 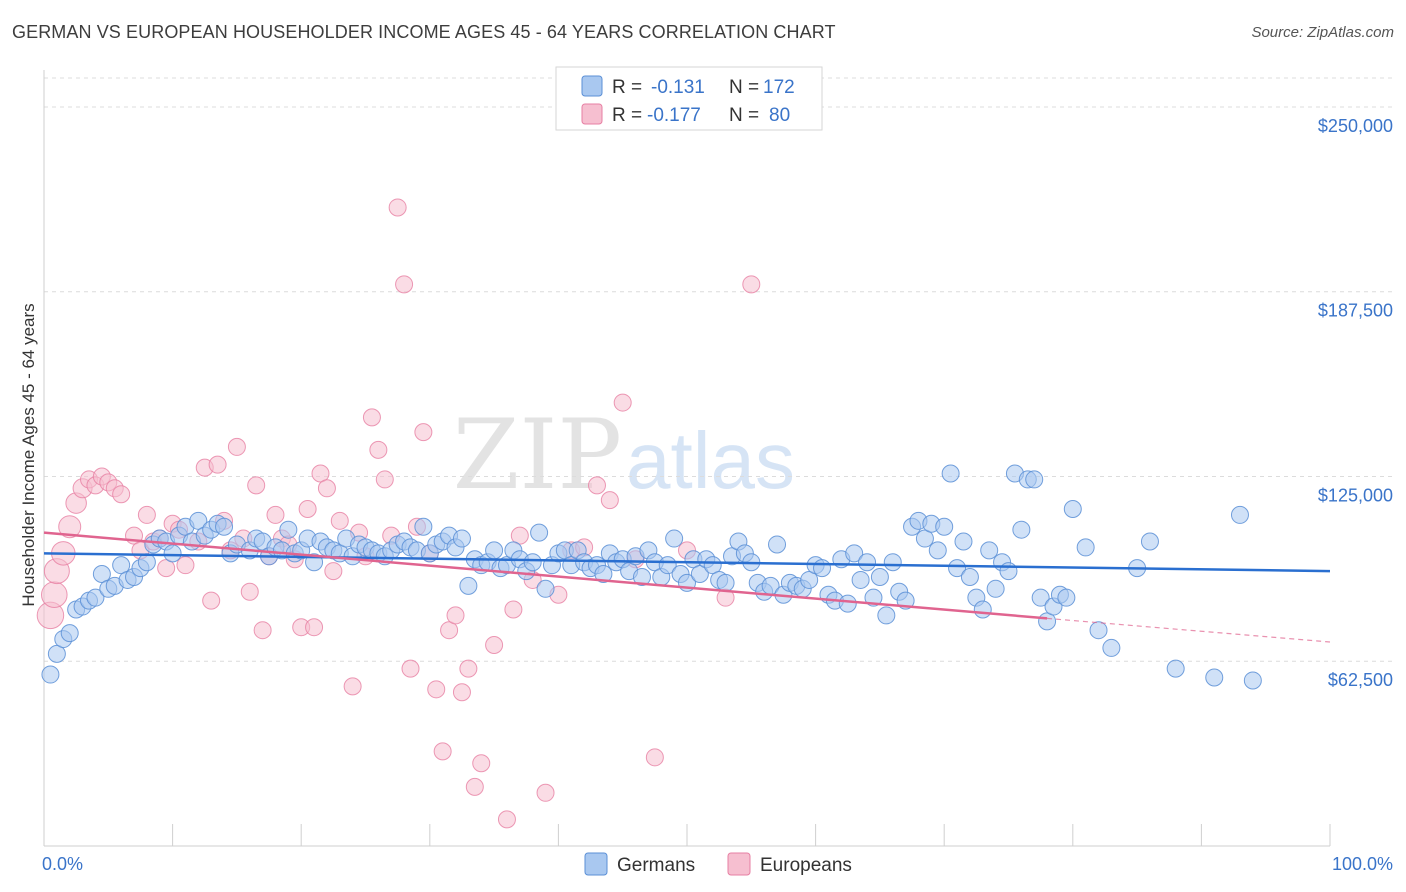 I want to click on legend-r-value-germans: -0.131, so click(x=678, y=87).